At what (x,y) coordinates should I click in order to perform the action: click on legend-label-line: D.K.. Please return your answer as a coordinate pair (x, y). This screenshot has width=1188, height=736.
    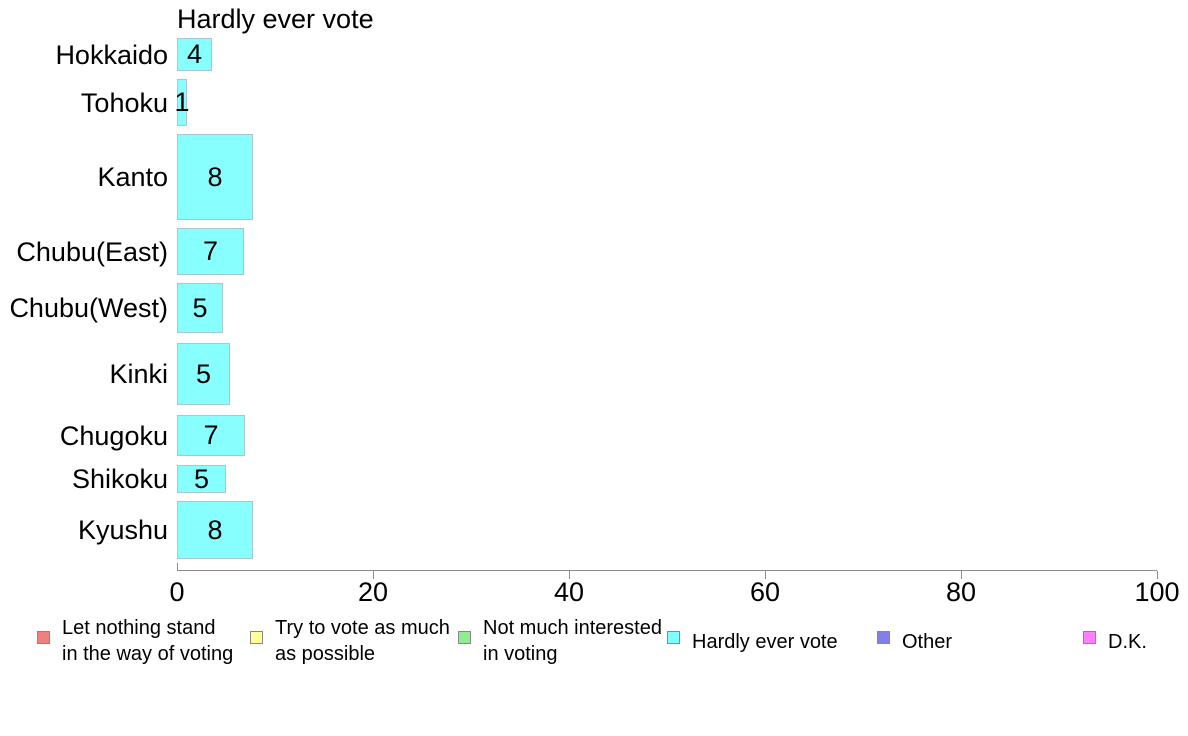
    Looking at the image, I should click on (1127, 642).